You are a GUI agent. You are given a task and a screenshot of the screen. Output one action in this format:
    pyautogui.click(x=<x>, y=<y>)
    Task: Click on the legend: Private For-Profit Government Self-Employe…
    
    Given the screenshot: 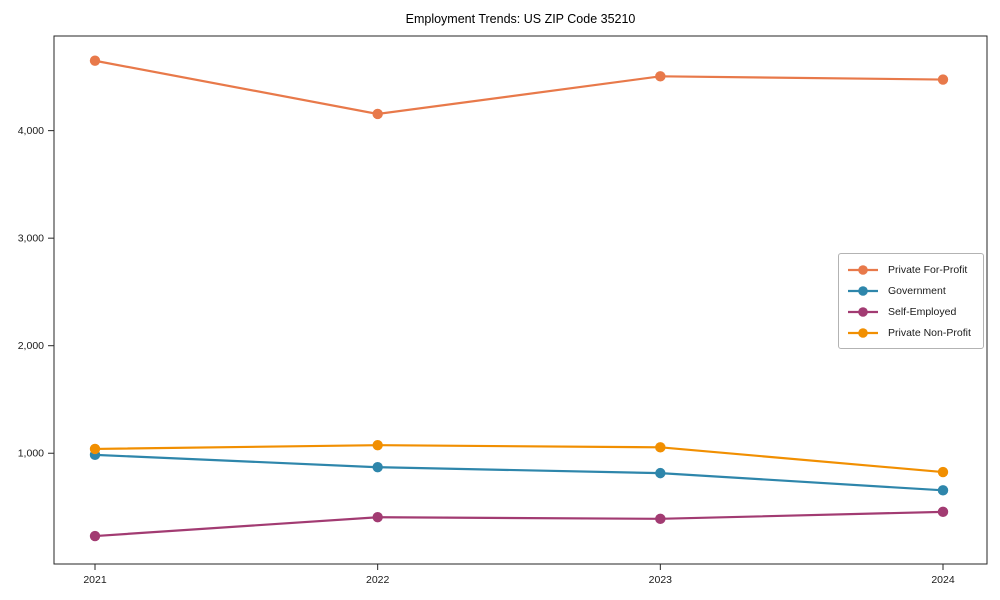 What is the action you would take?
    pyautogui.click(x=911, y=301)
    